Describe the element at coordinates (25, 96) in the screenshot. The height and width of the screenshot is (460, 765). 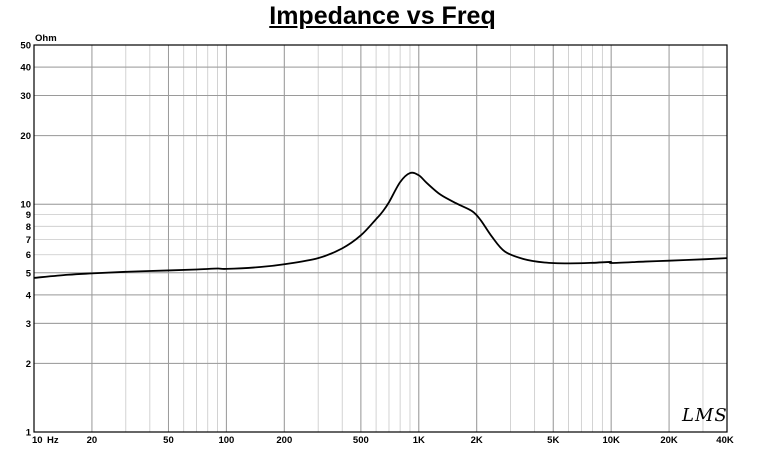
I see `y-tick-label: 30` at that location.